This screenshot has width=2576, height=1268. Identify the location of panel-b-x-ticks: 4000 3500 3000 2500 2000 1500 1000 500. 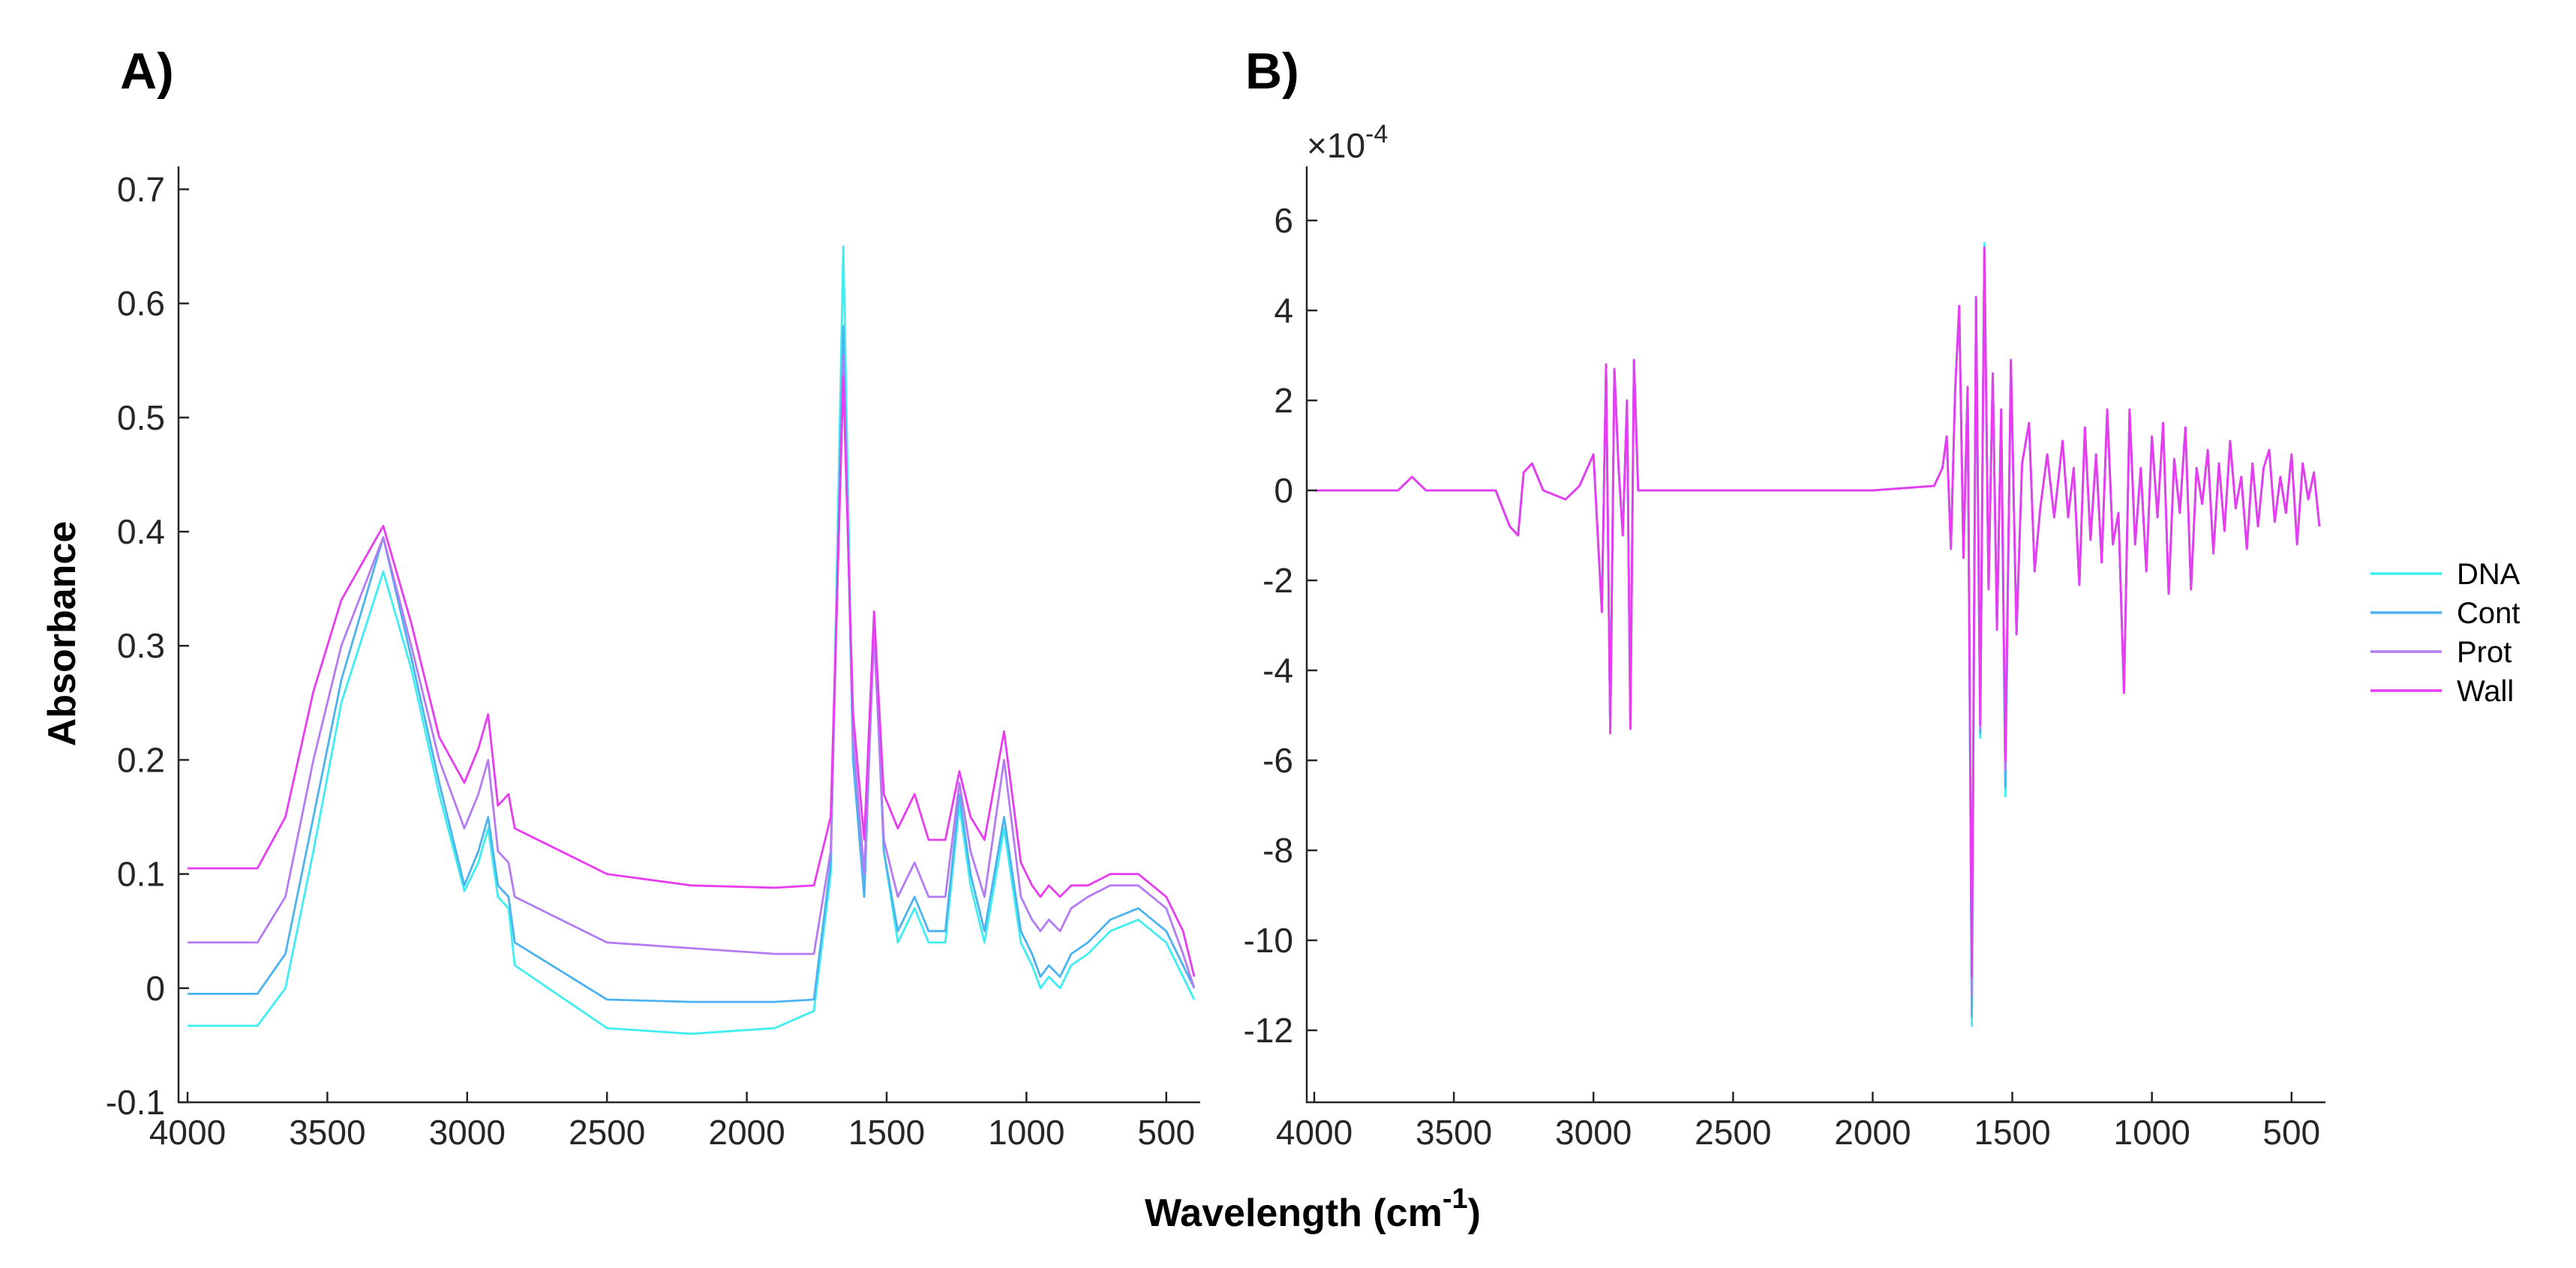
(1798, 1122).